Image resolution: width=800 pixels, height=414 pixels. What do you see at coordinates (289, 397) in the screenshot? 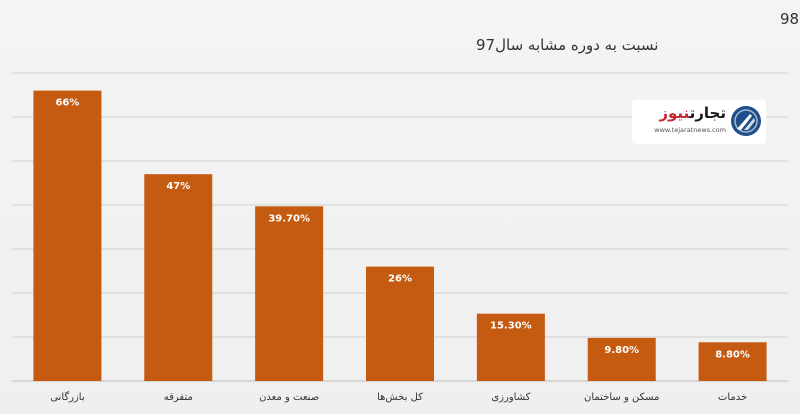
I see `tick-label-3: صنعت و معدن` at bounding box center [289, 397].